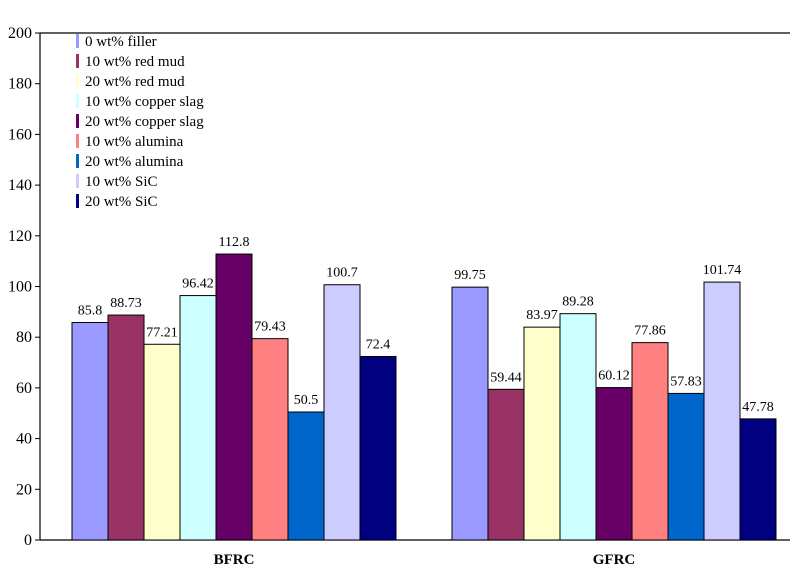 The image size is (794, 570). Describe the element at coordinates (20, 185) in the screenshot. I see `y-tick-label: 140` at that location.